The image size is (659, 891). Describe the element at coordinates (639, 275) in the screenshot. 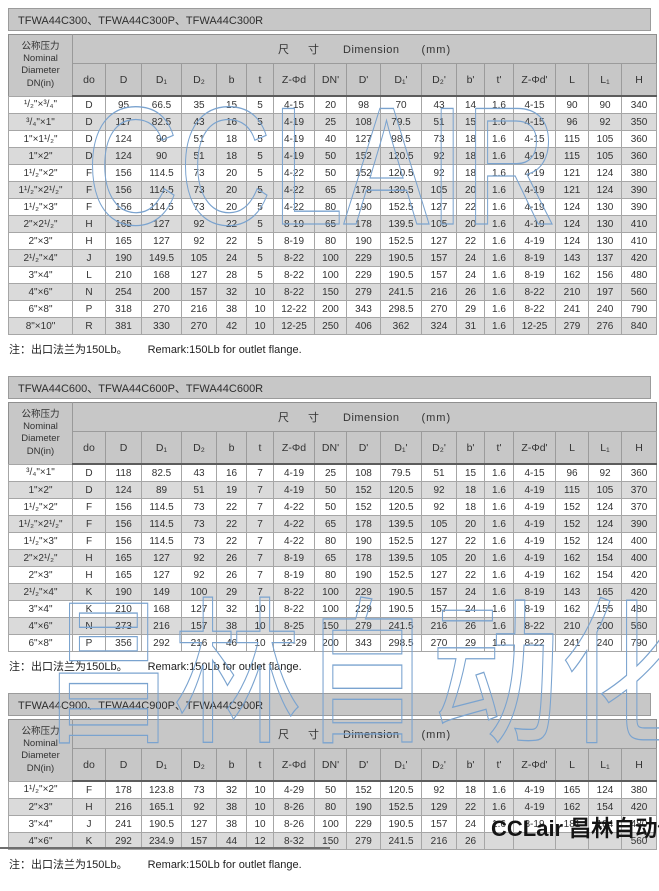

I see `value-cell: 480` at that location.